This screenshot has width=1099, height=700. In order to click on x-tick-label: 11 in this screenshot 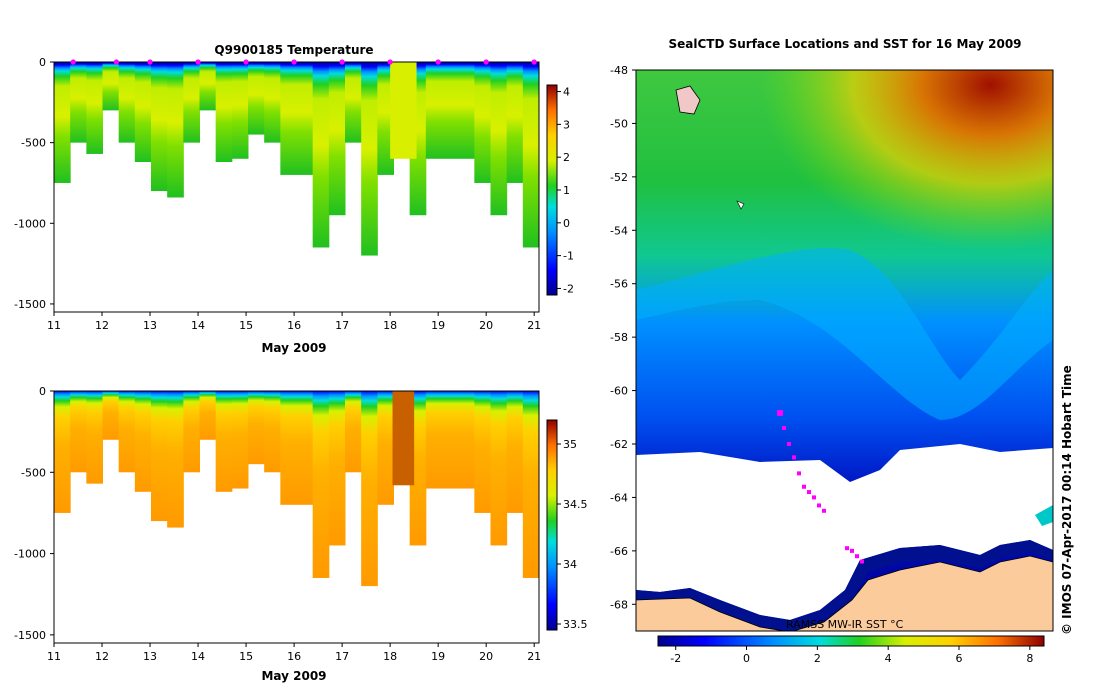, I will do `click(54, 325)`.